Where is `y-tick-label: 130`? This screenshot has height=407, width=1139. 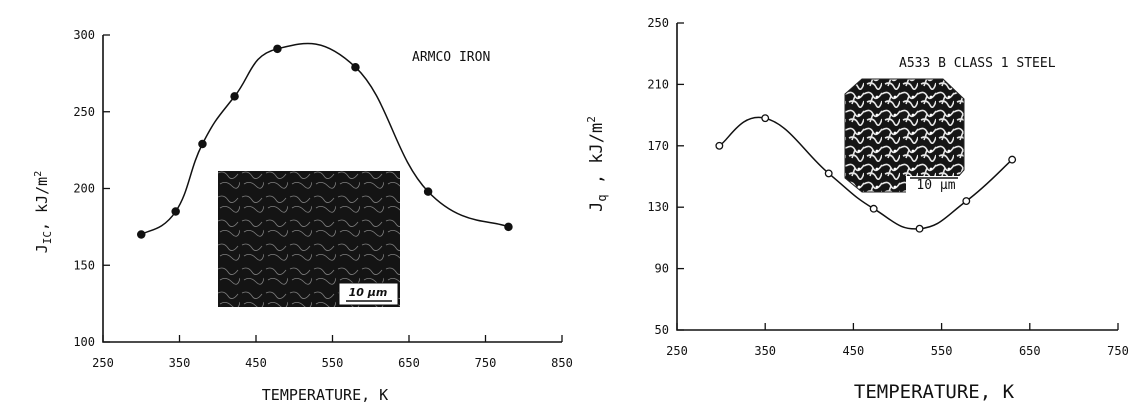 y-tick-label: 130 is located at coordinates (658, 207).